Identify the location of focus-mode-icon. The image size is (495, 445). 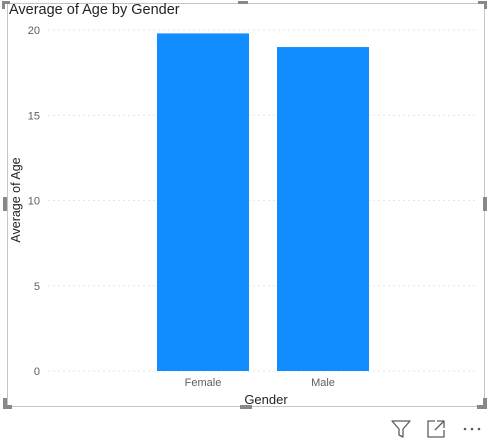
(436, 429).